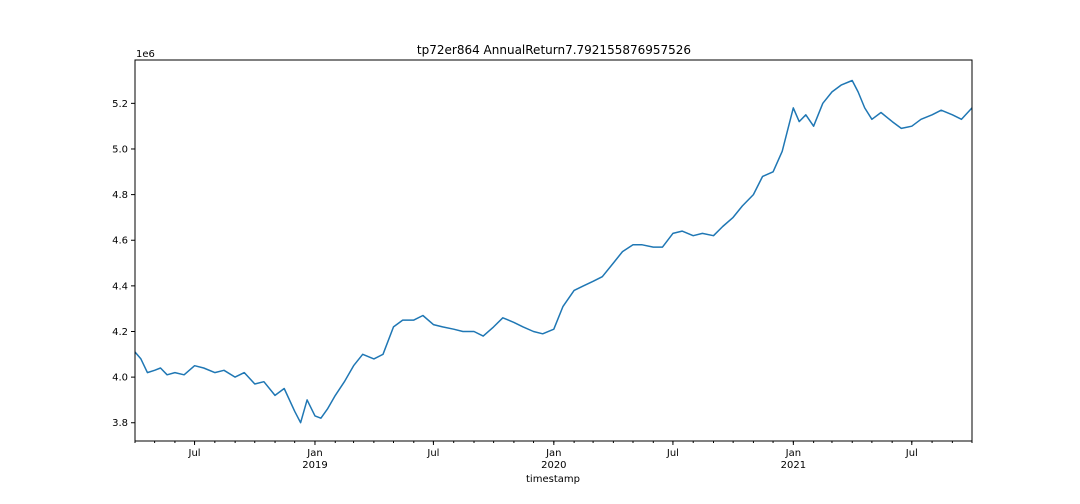 The height and width of the screenshot is (504, 1080). Describe the element at coordinates (314, 465) in the screenshot. I see `x-tick-year-label: 2019` at that location.